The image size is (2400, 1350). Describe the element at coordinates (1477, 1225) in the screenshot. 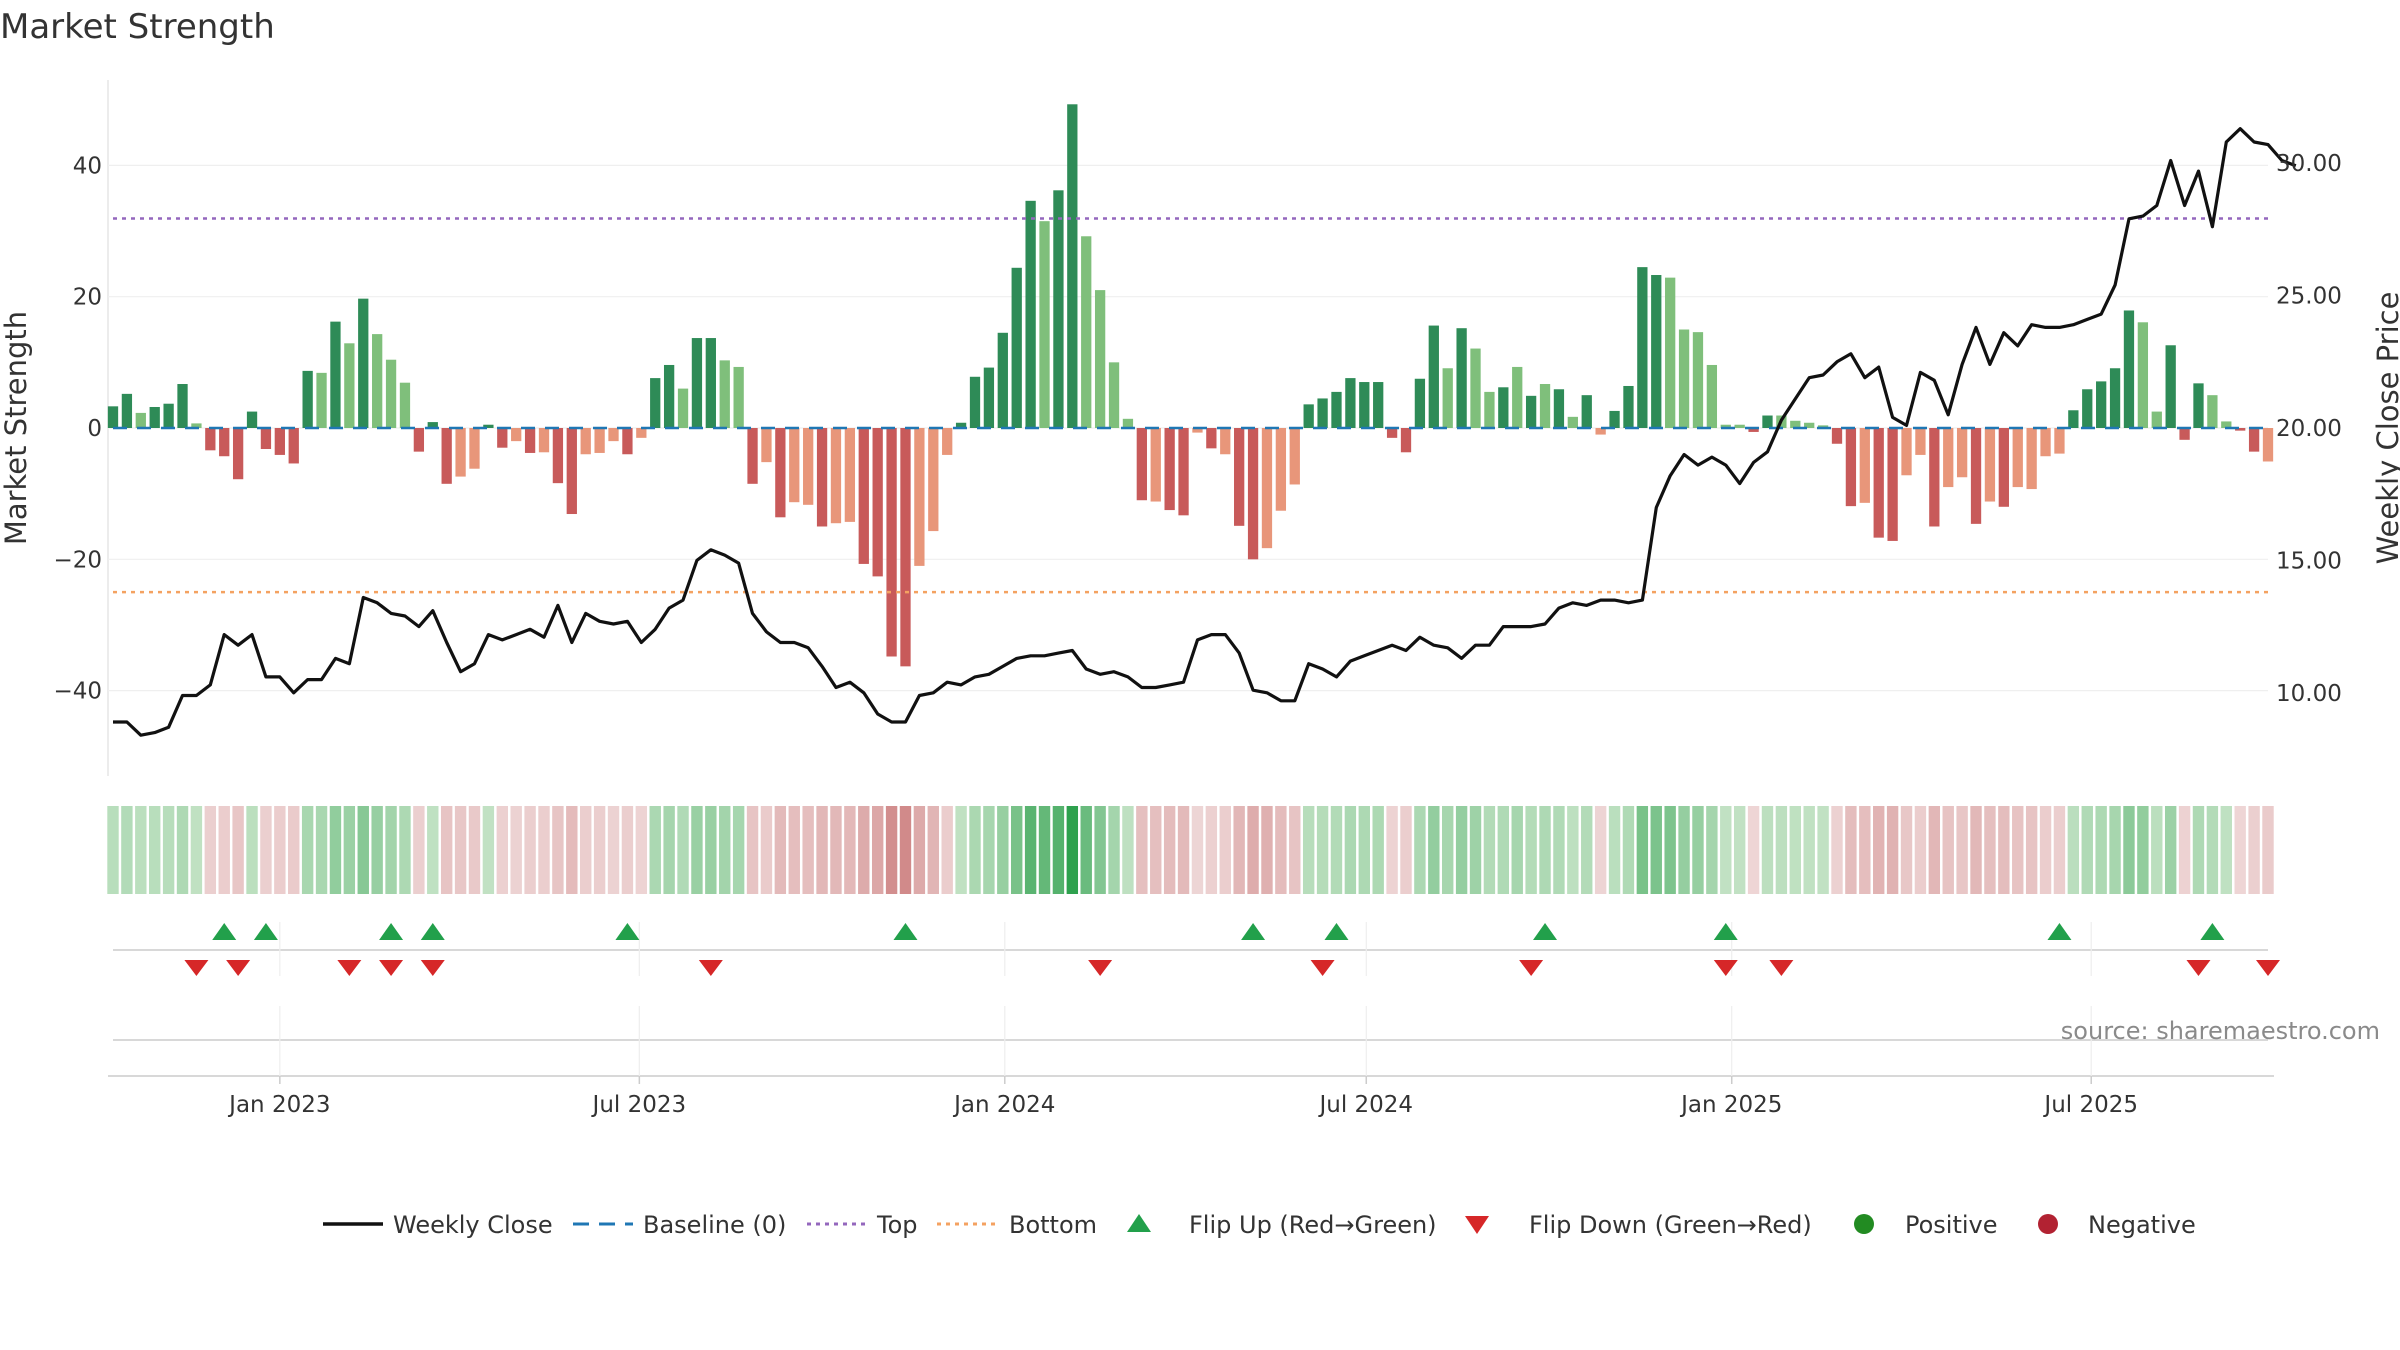

I see `legend-flip-down-swatch` at that location.